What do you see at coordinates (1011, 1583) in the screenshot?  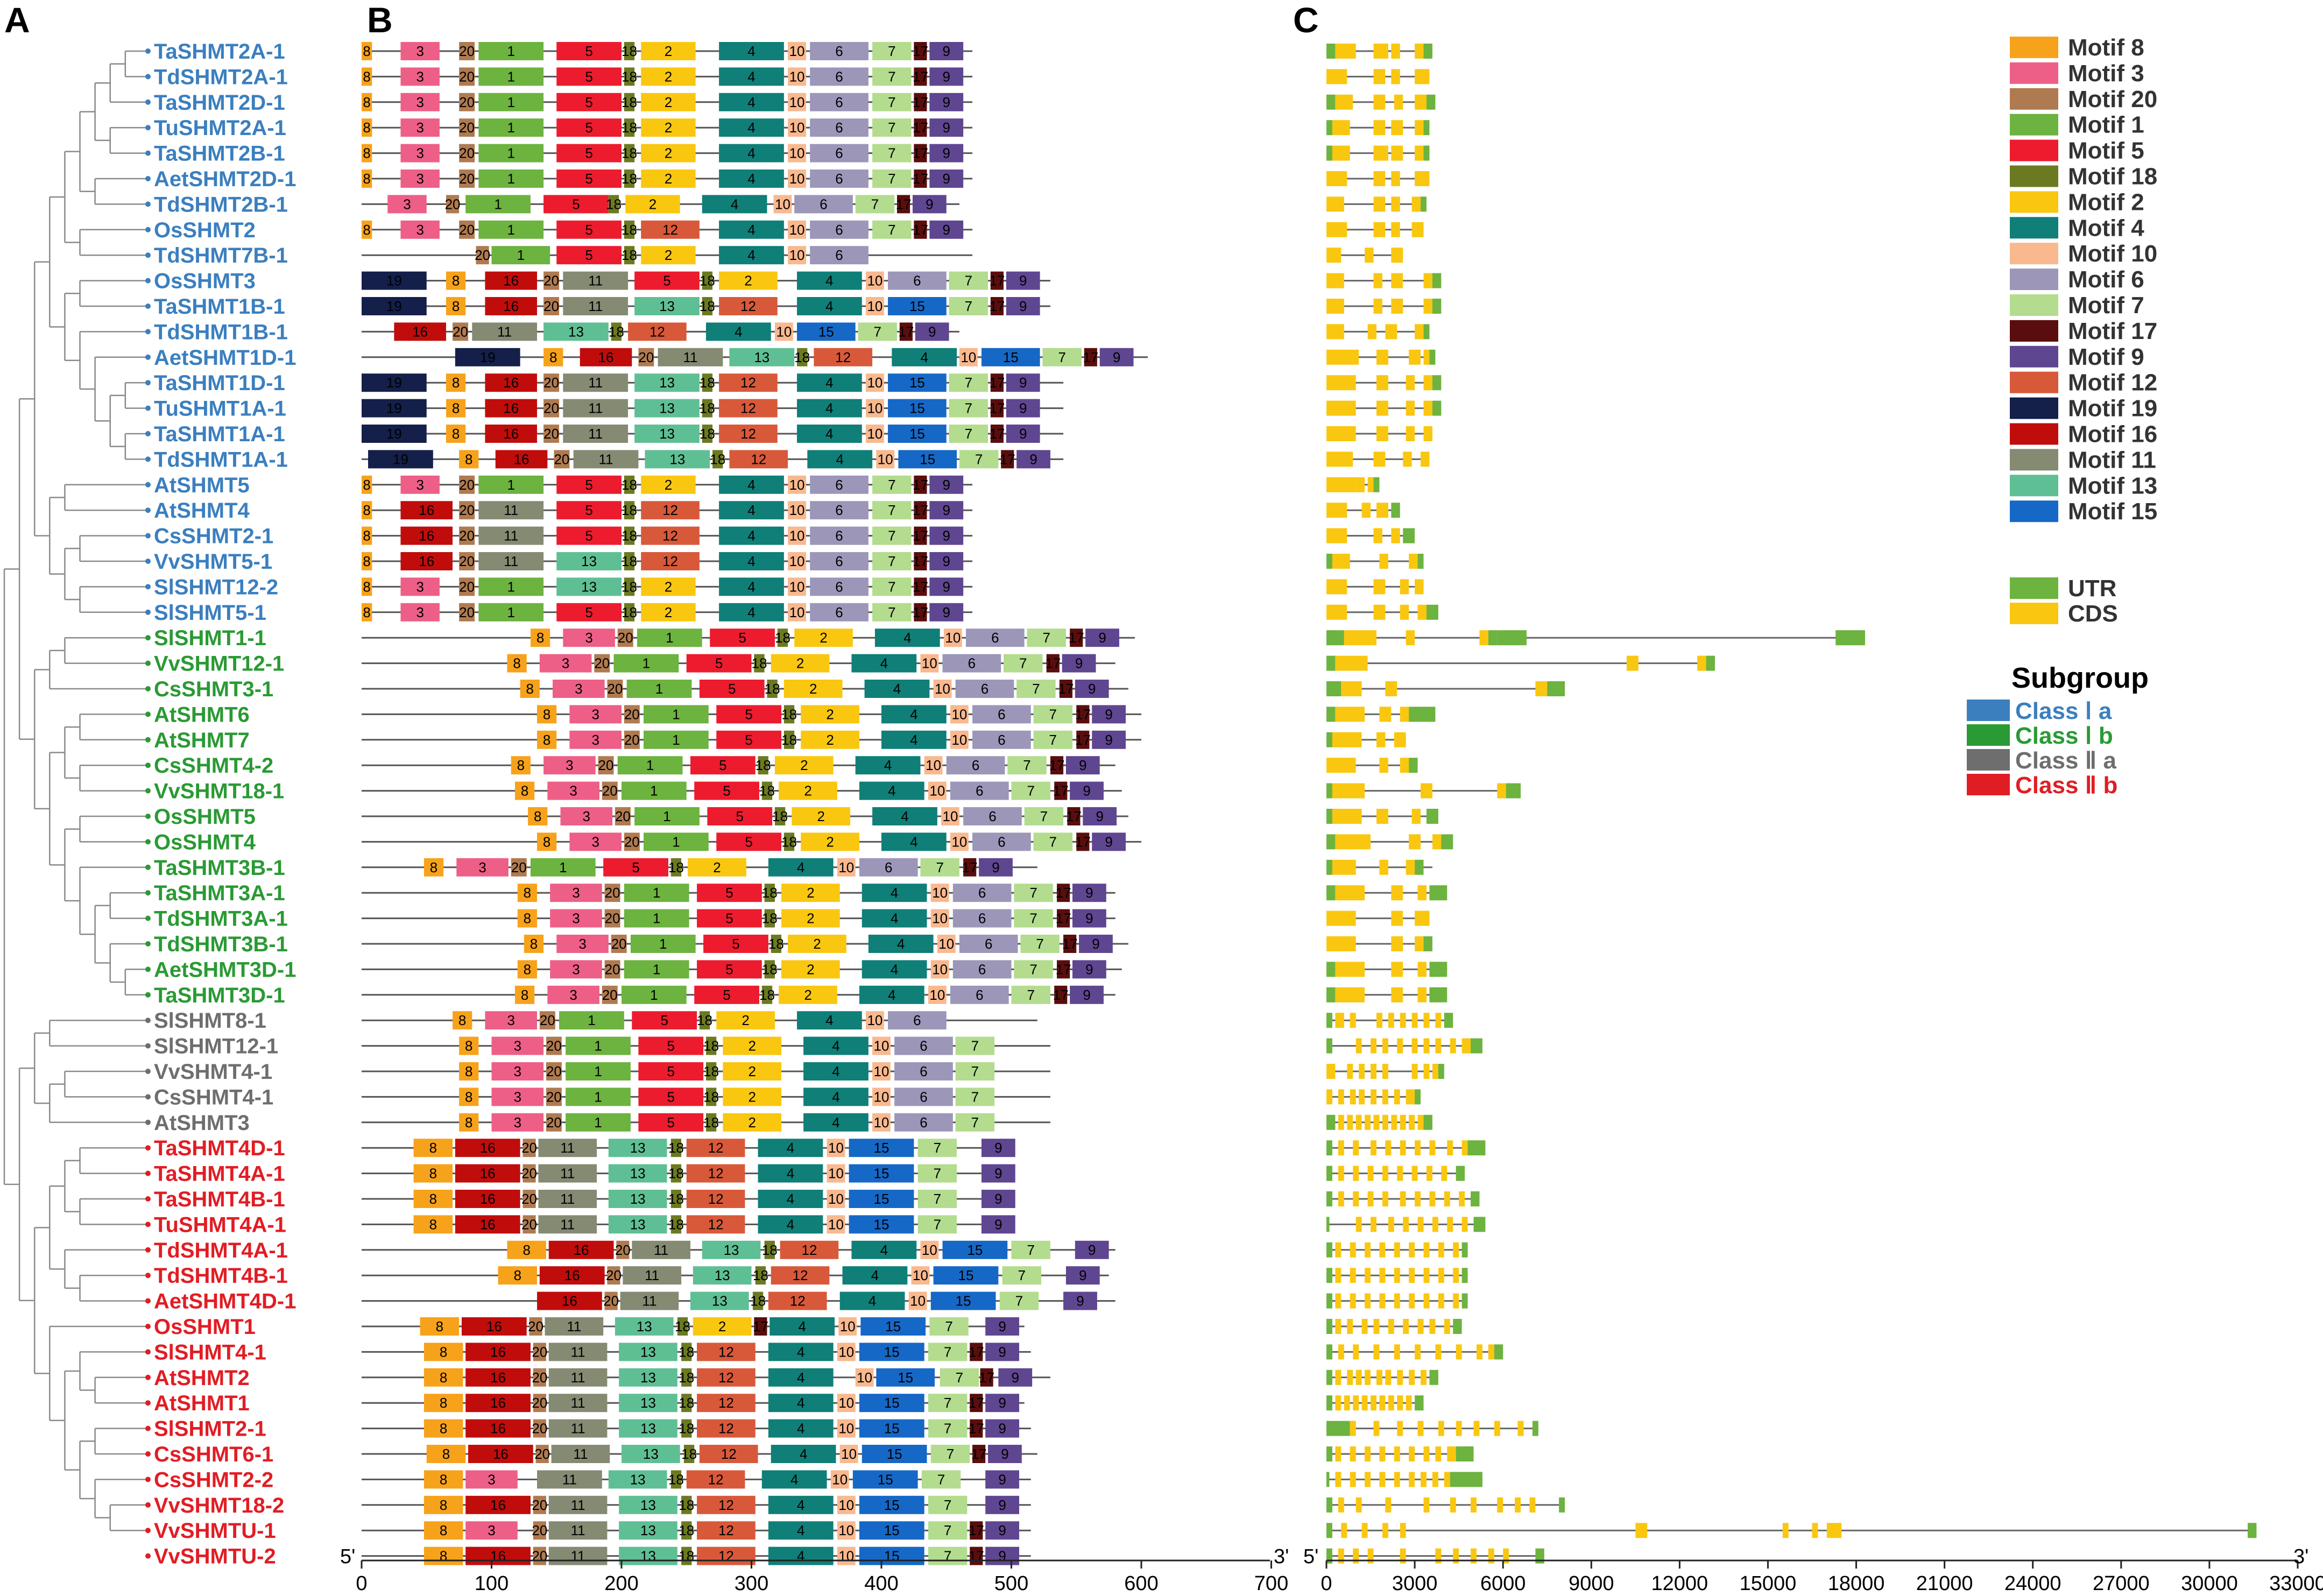 I see `motif-axis-tick-label: 500` at bounding box center [1011, 1583].